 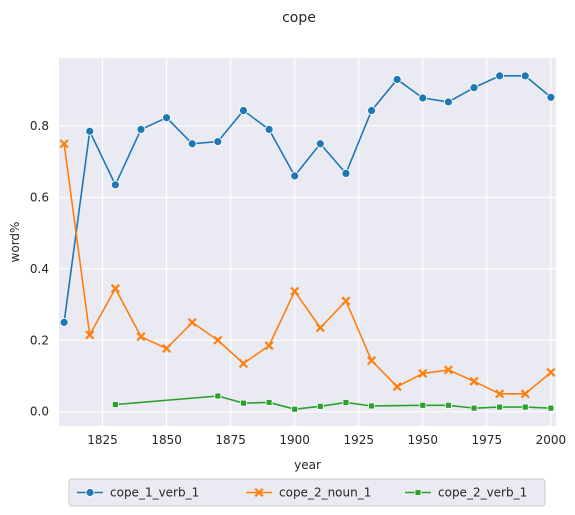 I want to click on legend-label: cope_2_verb_1, so click(x=482, y=493).